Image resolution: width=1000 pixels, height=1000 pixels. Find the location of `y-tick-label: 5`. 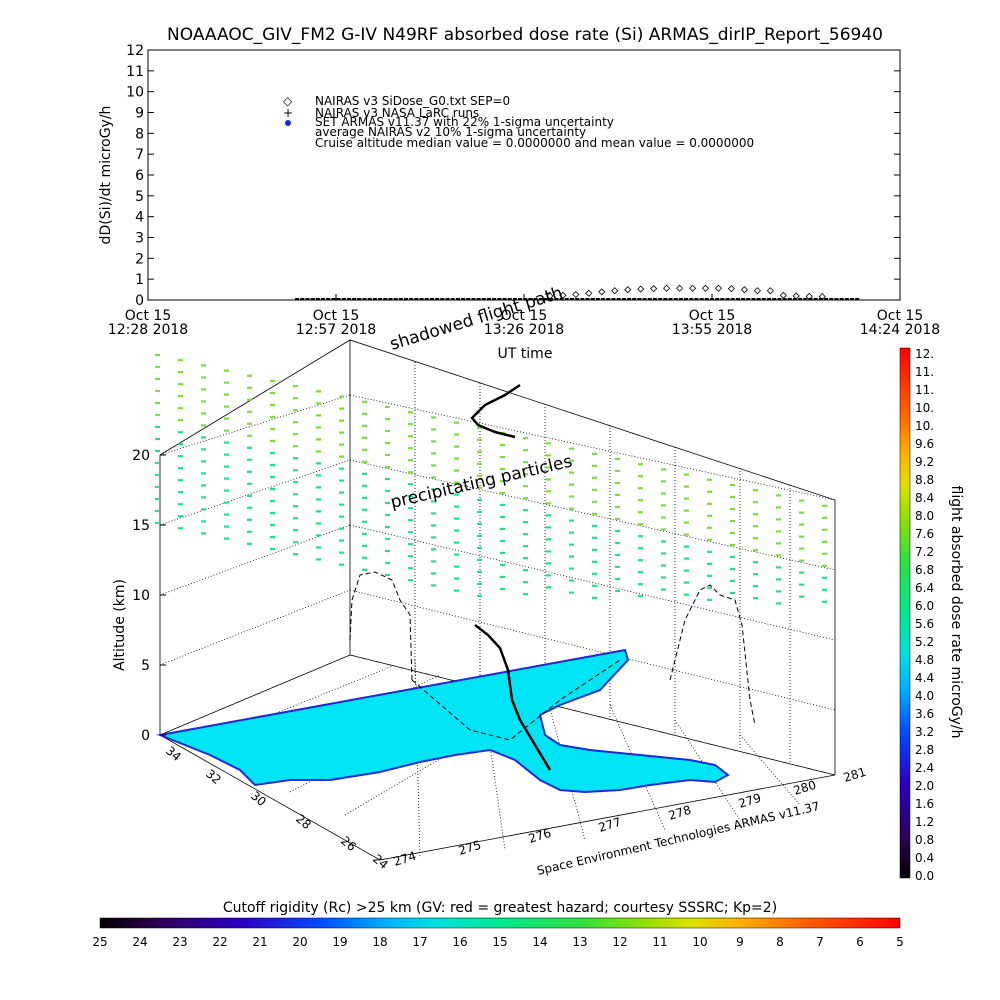

y-tick-label: 5 is located at coordinates (139, 197).